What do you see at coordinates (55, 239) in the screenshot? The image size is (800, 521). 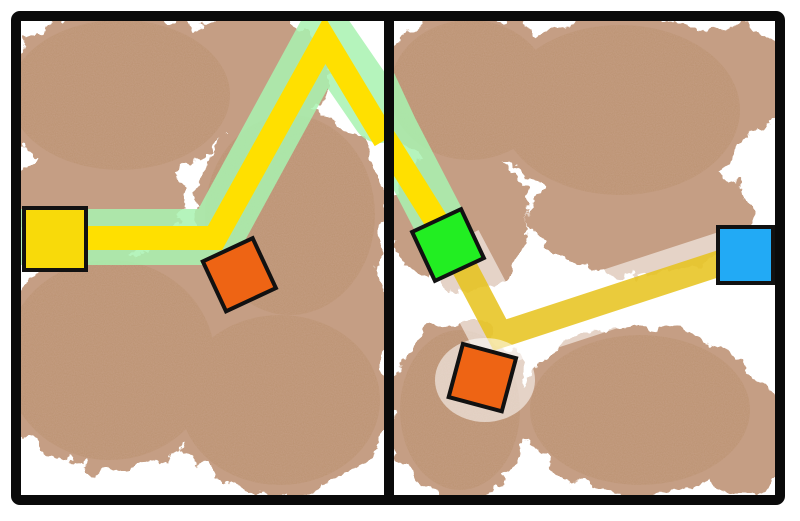 I see `yellow-square-icon` at bounding box center [55, 239].